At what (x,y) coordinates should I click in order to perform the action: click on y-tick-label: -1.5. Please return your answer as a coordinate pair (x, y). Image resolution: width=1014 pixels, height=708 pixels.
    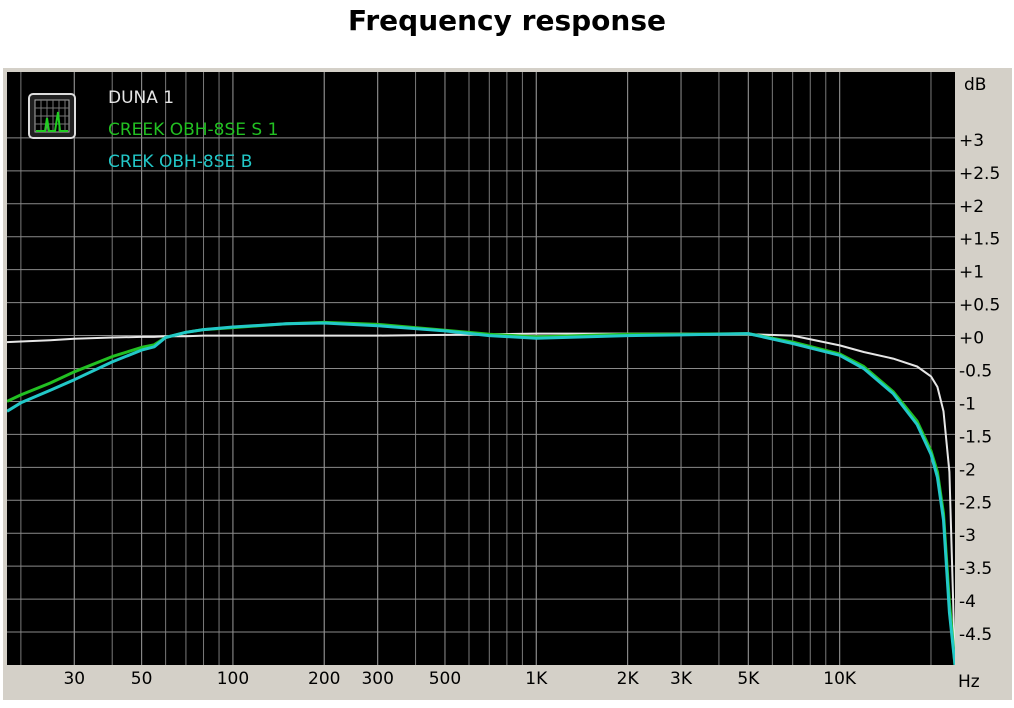
    Looking at the image, I should click on (975, 437).